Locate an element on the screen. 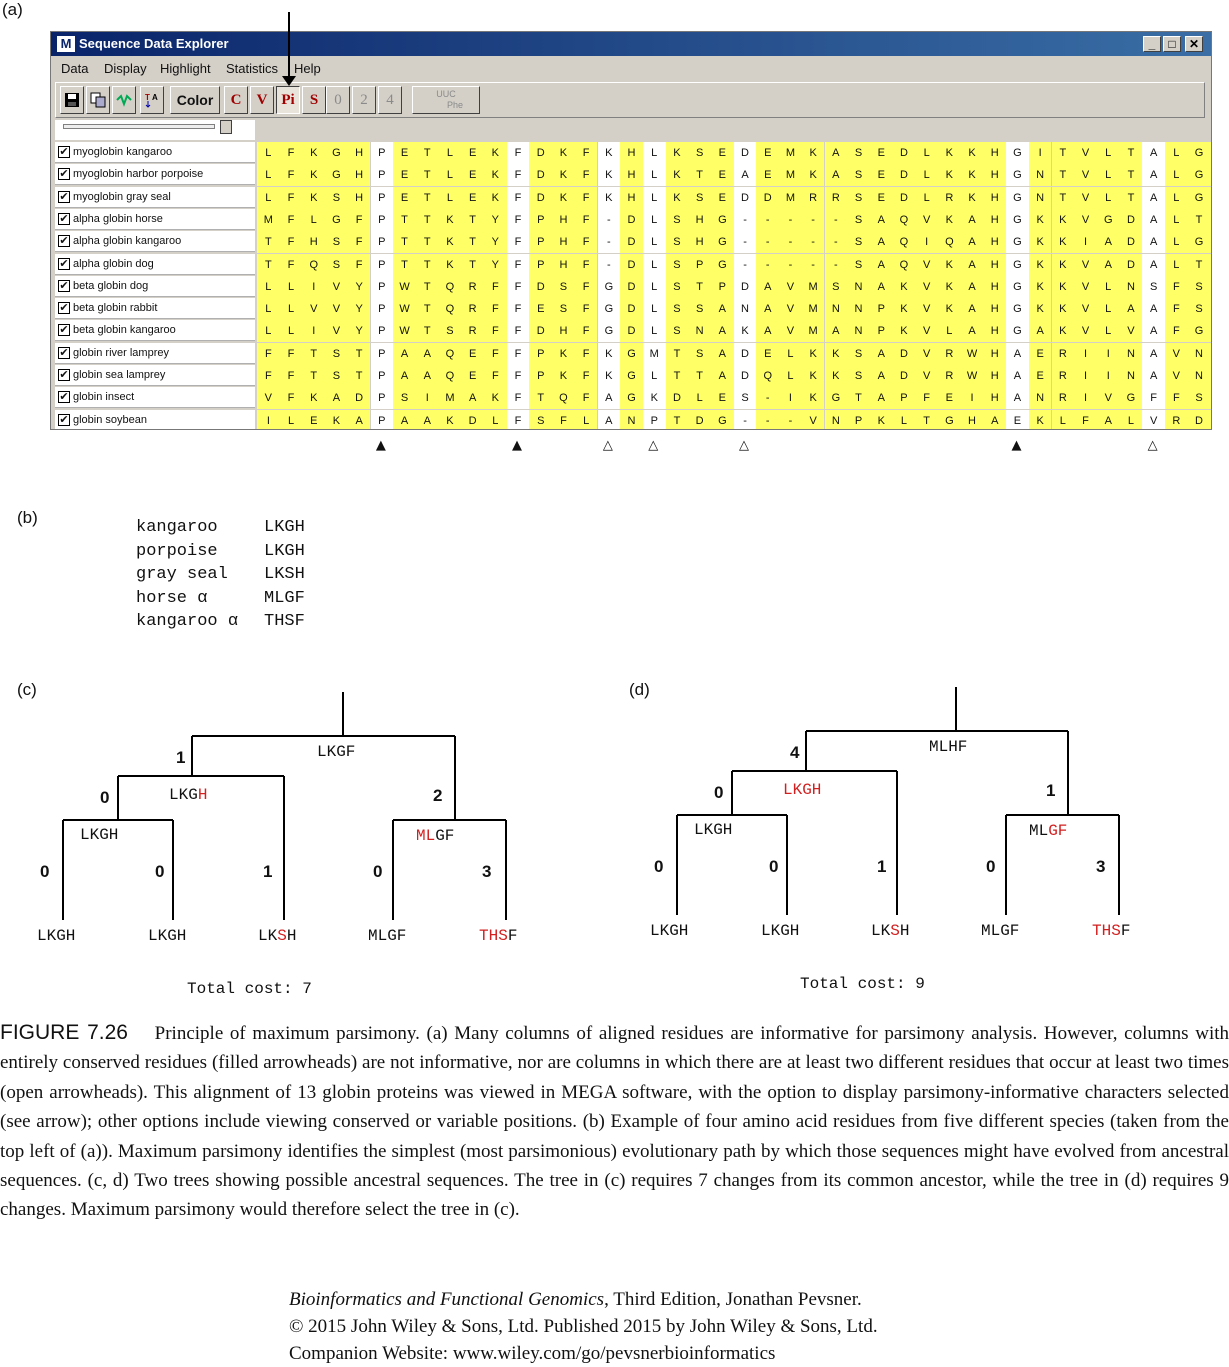 This screenshot has height=1367, width=1229. residue-cell: M is located at coordinates (790, 197).